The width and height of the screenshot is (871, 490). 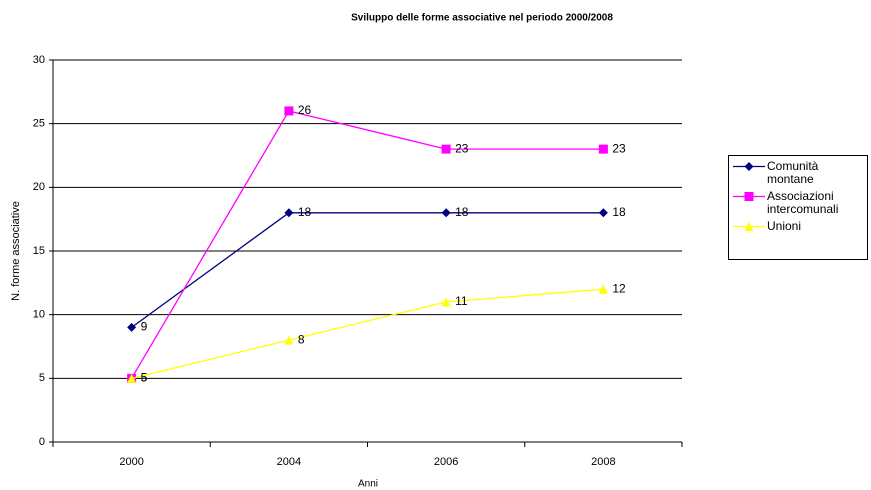 What do you see at coordinates (39, 251) in the screenshot?
I see `y-tick-label: 15` at bounding box center [39, 251].